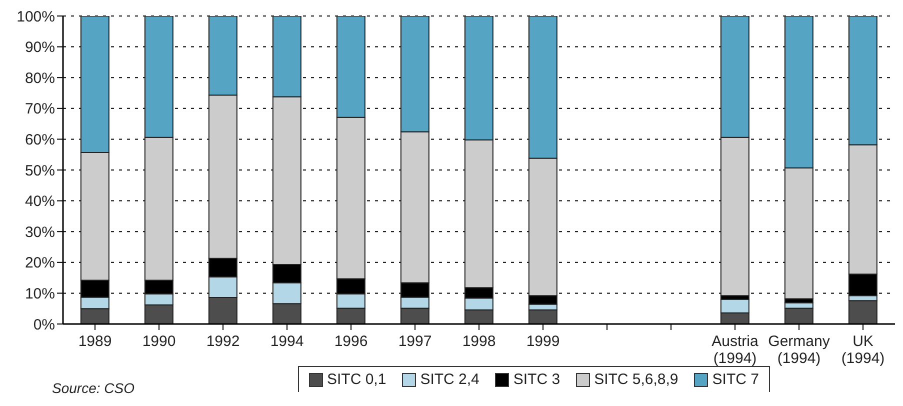  Describe the element at coordinates (39, 47) in the screenshot. I see `y-tick-label: 90%` at that location.